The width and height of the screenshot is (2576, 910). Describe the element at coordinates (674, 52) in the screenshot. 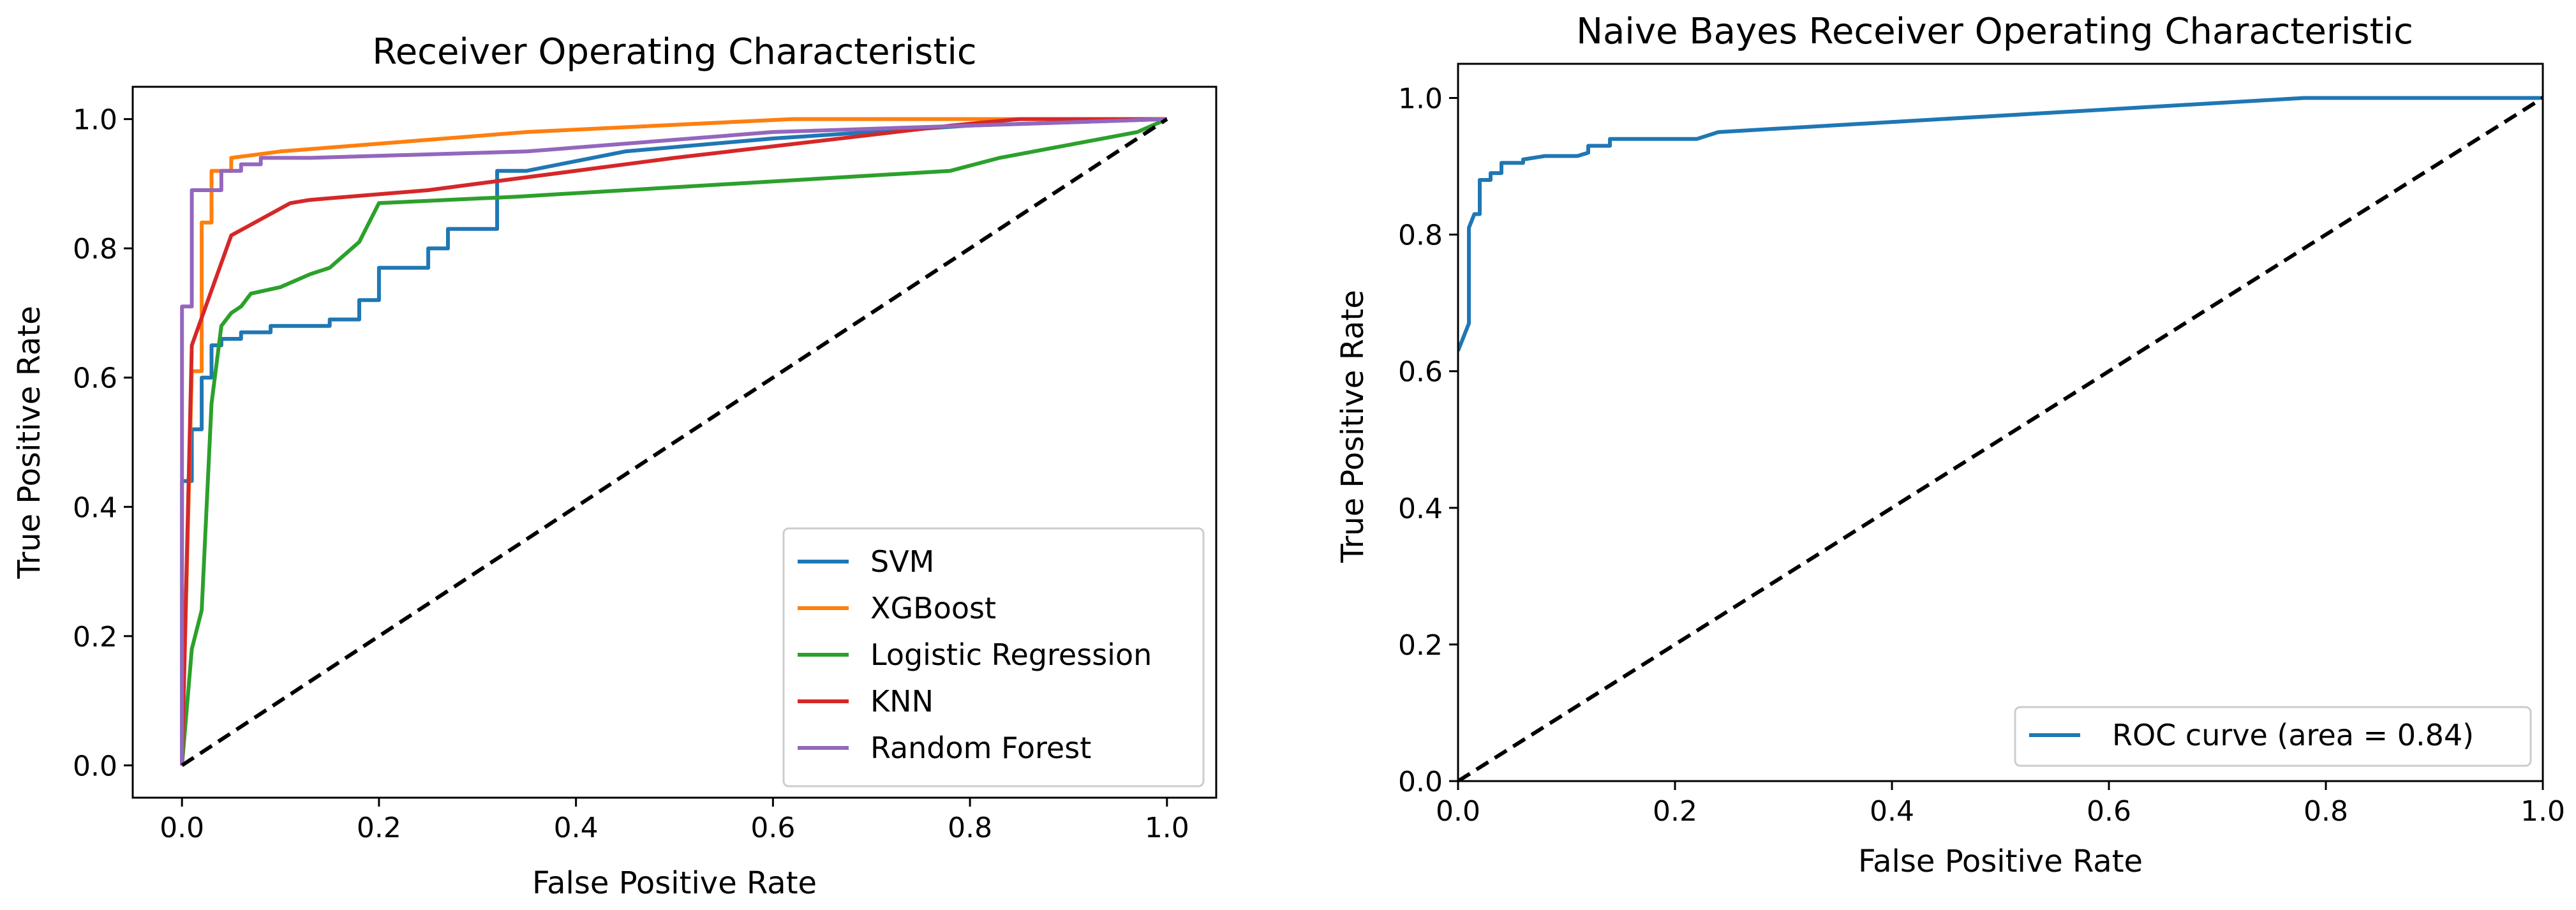

I see `chart-title: Receiver Operating Characteristic` at that location.